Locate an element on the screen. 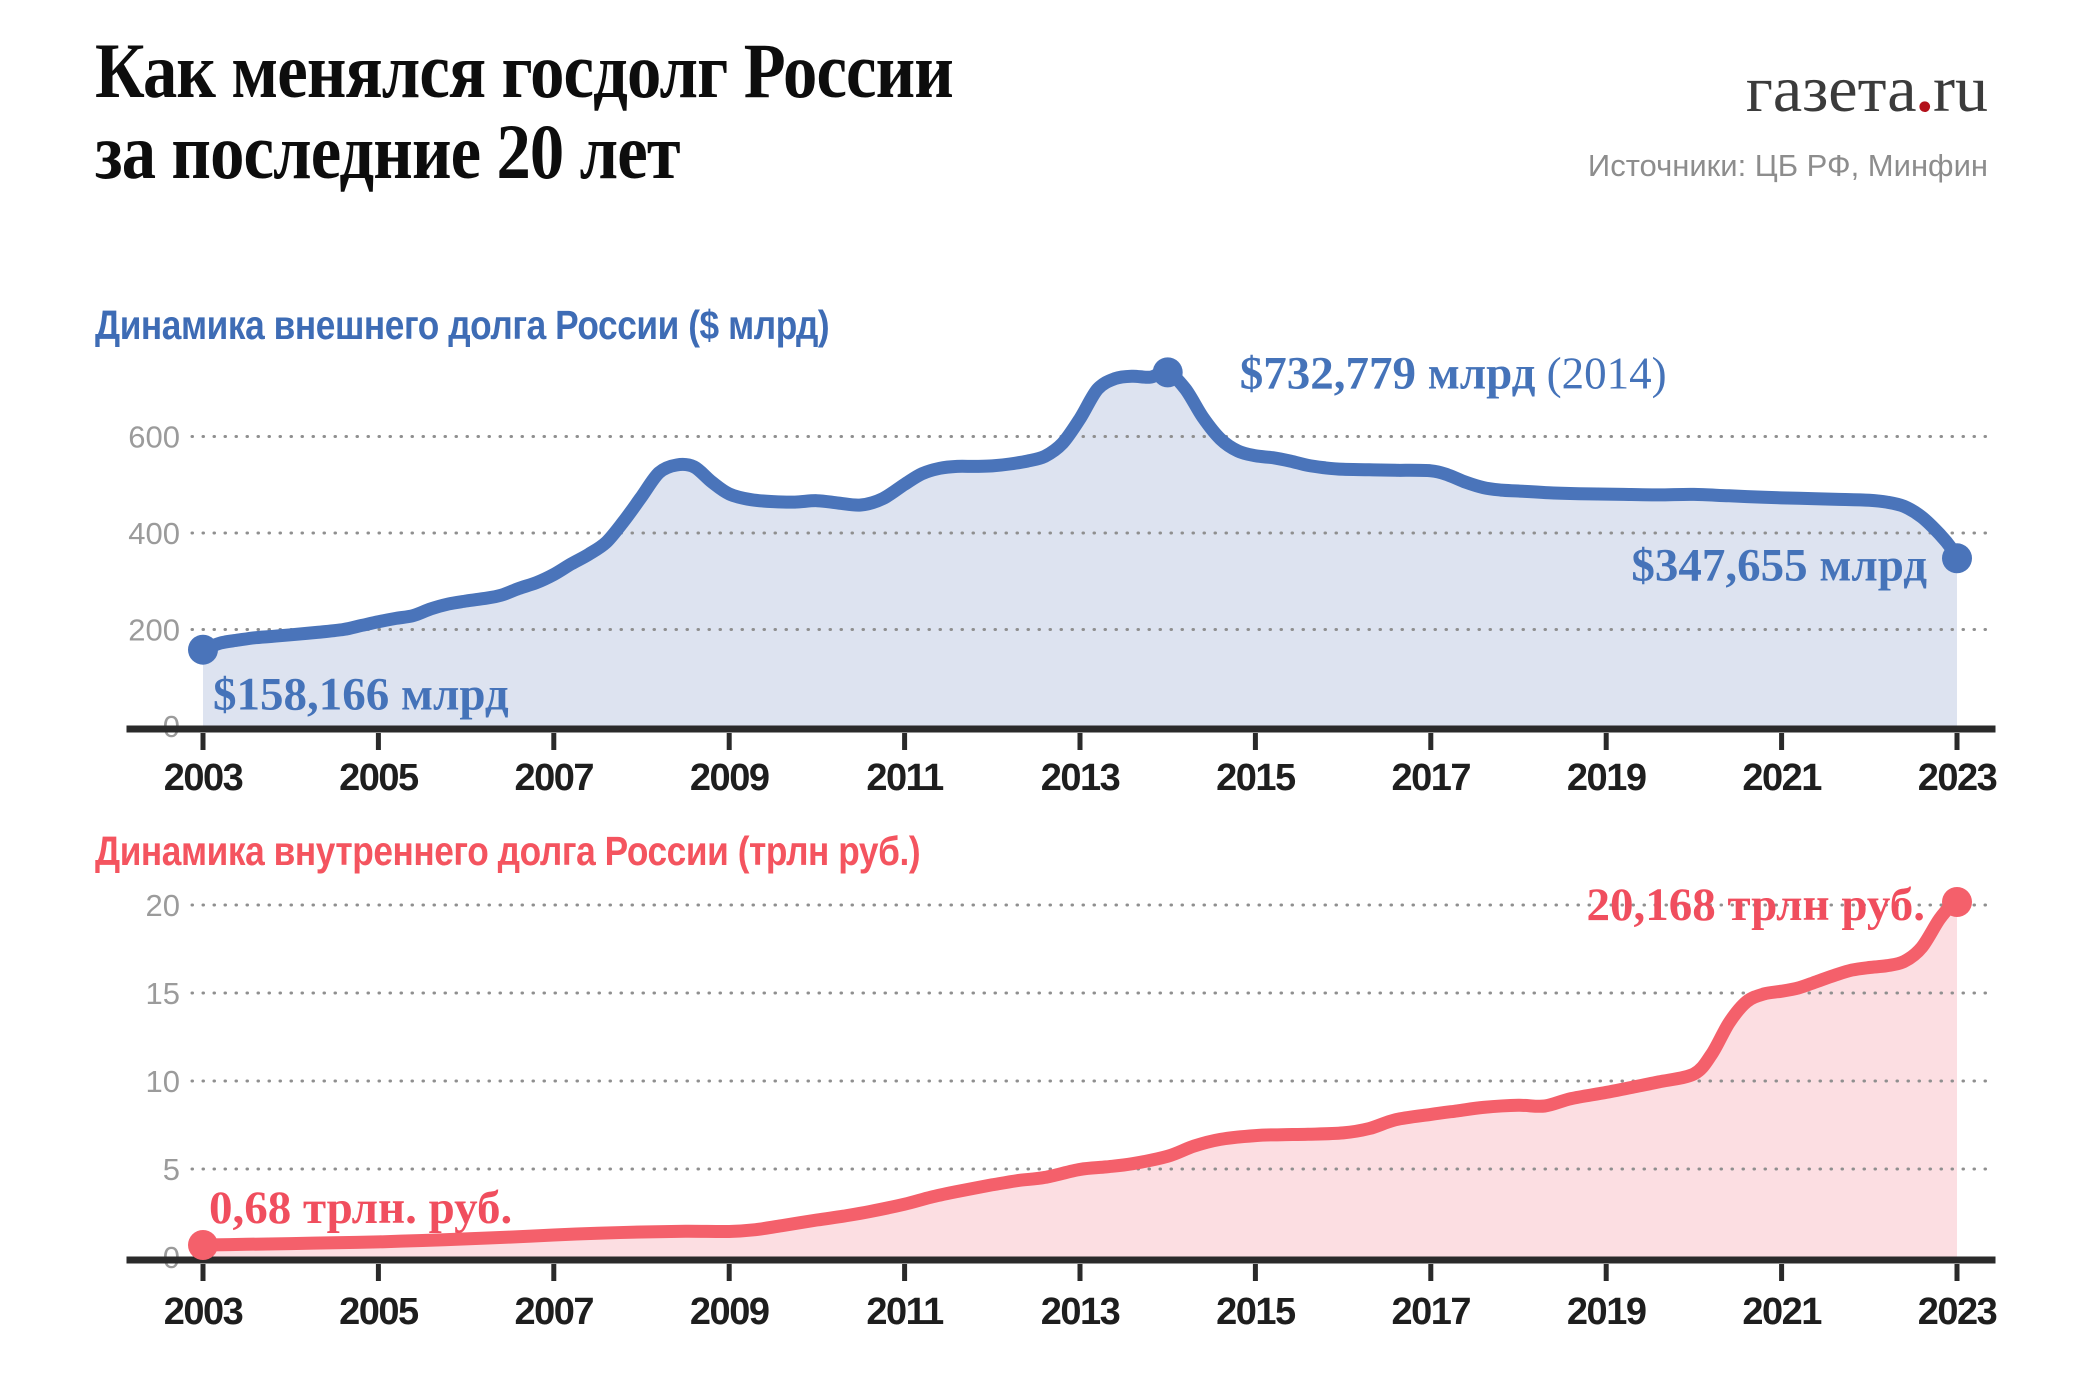 Image resolution: width=2100 pixels, height=1400 pixels. external-debt-annotation-2014: $732,779 млрд (2014) is located at coordinates (1453, 373).